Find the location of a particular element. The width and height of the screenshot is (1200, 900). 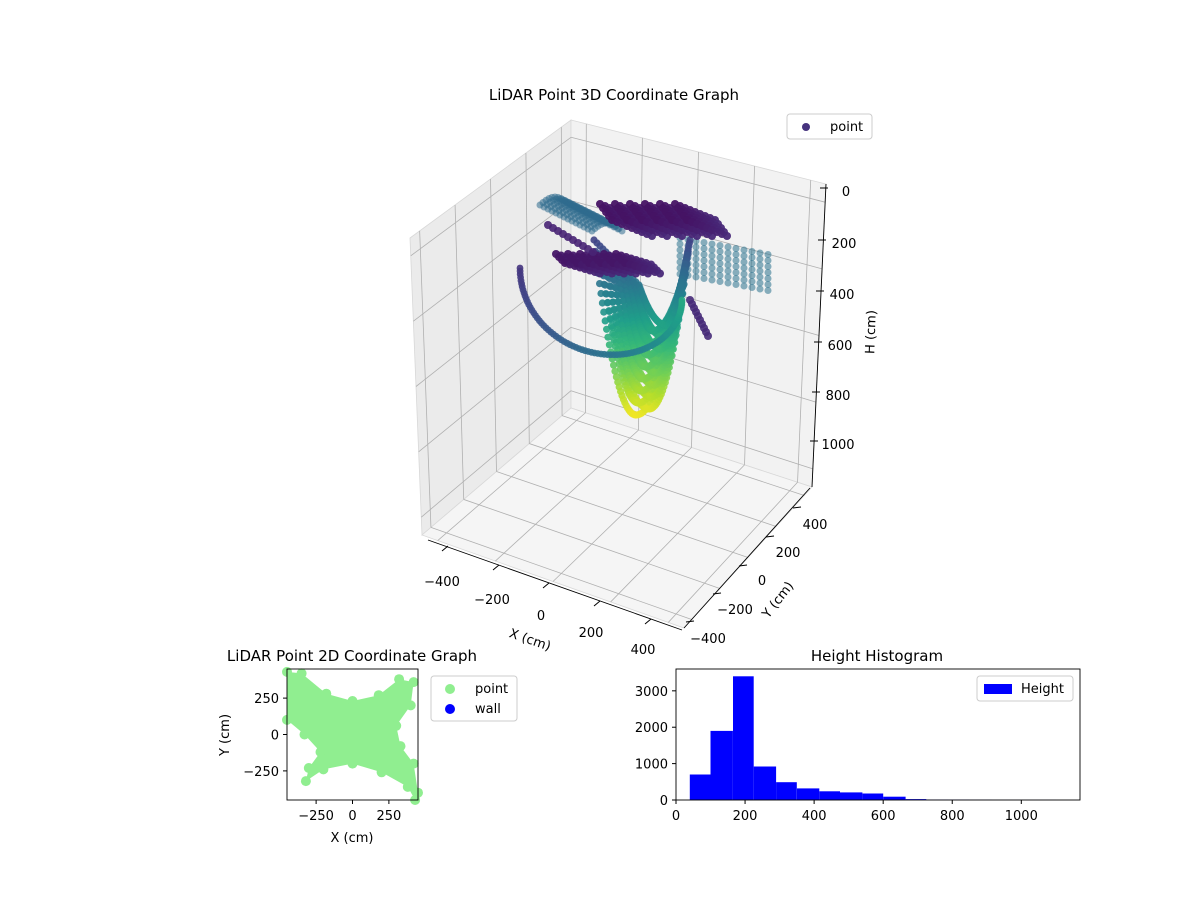

chart-3d-legend: point is located at coordinates (829, 126).